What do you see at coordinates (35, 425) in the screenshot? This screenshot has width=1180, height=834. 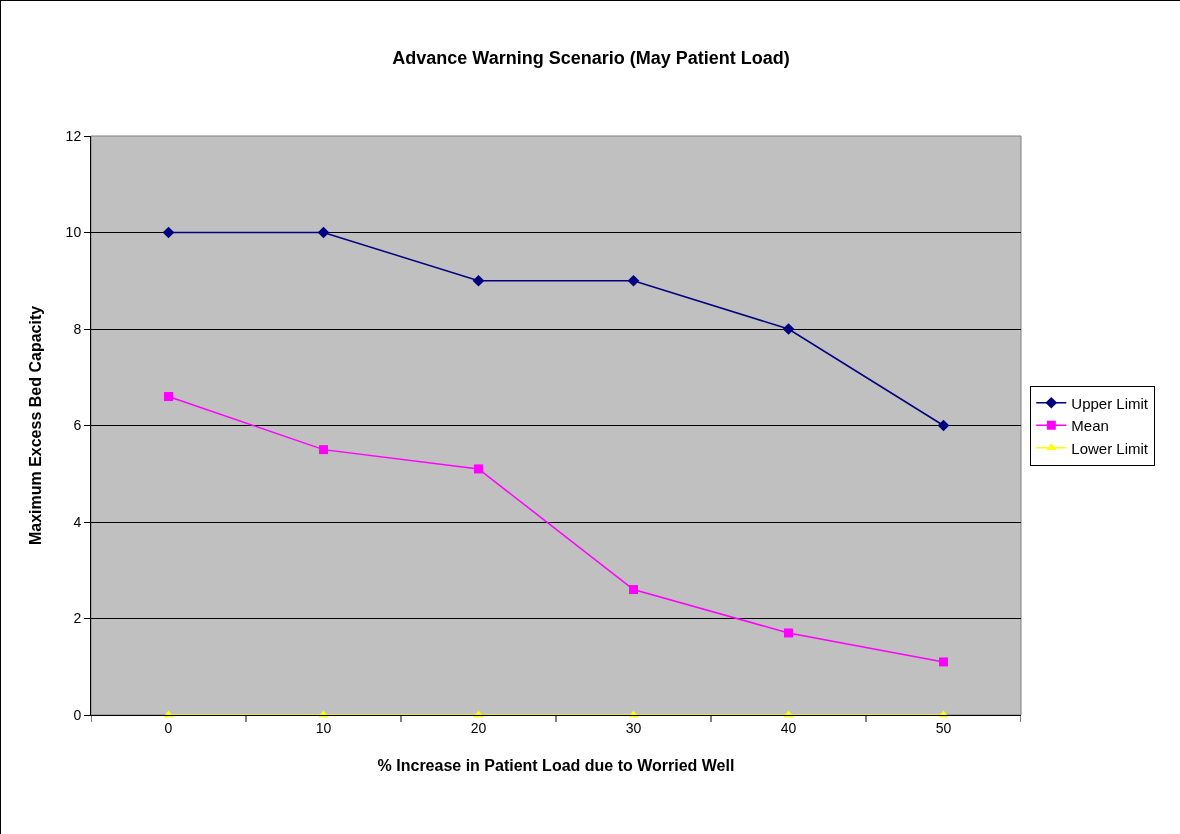 I see `y-axis-title: Maximum Excess Bed Capacity` at bounding box center [35, 425].